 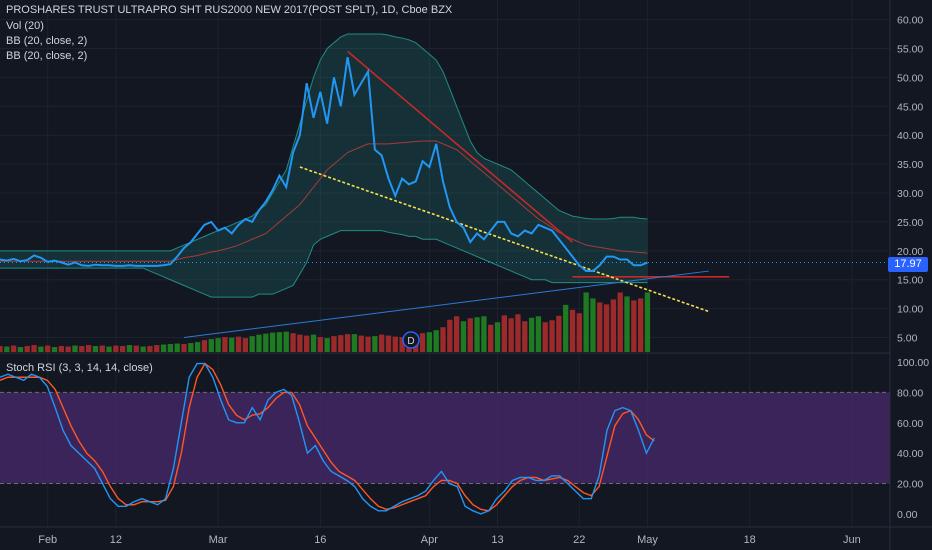 I want to click on price-tick-label: 50.00, so click(x=910, y=78).